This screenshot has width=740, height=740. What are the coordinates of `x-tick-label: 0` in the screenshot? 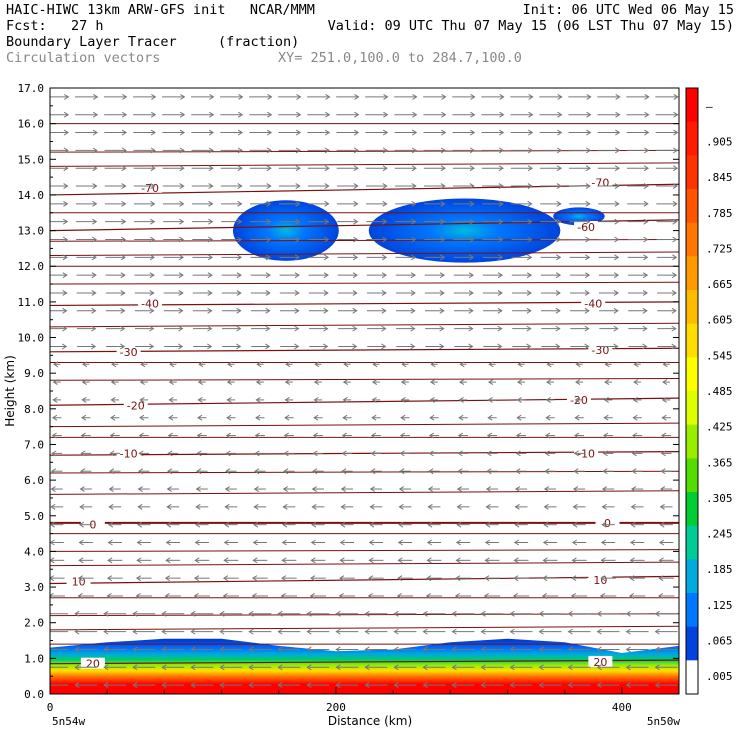 It's located at (50, 707).